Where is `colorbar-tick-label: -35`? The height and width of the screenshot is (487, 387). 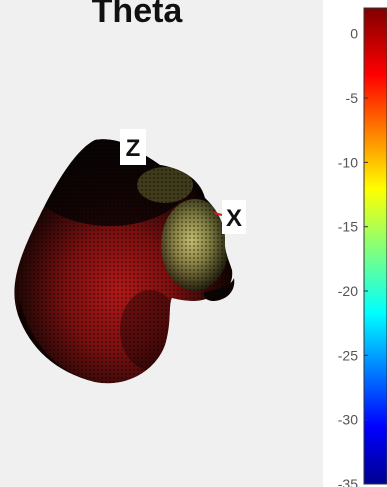 colorbar-tick-label: -35 is located at coordinates (348, 481).